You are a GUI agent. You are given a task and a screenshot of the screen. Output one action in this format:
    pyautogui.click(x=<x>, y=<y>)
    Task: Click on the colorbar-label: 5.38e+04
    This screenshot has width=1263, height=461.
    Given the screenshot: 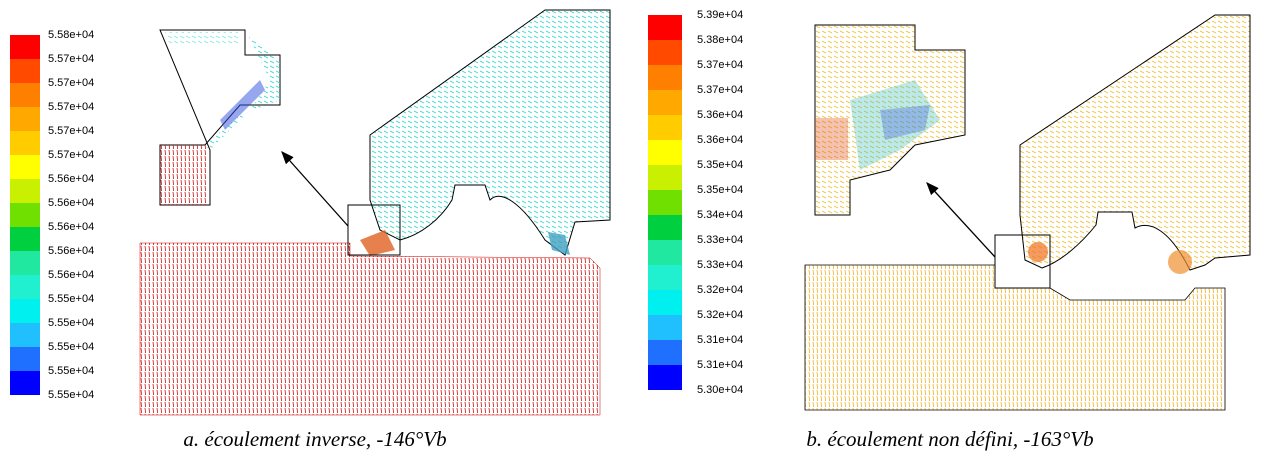 What is the action you would take?
    pyautogui.click(x=720, y=40)
    